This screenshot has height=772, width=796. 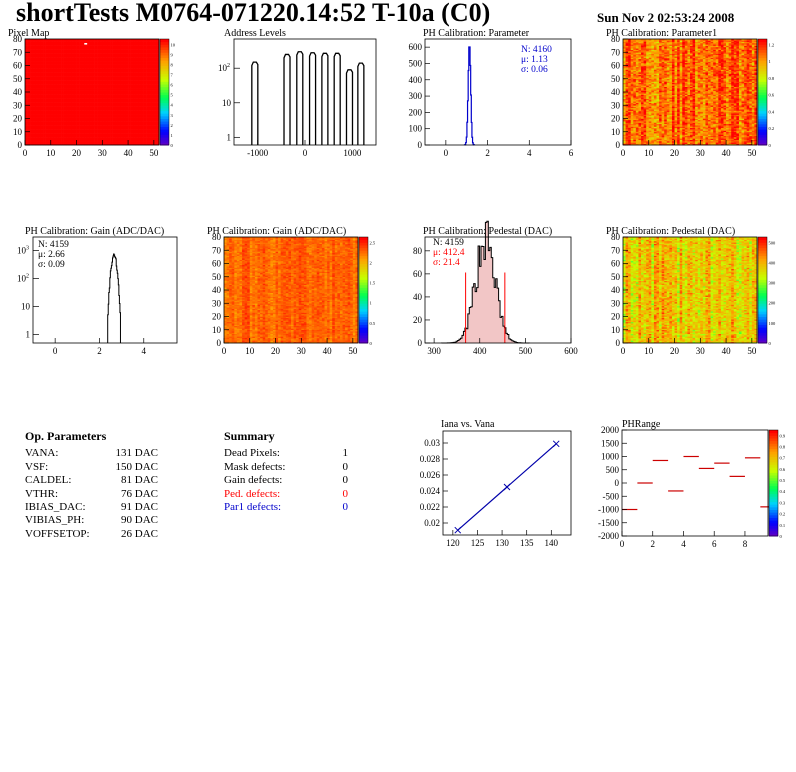 I want to click on colorbar-frame, so click(x=164, y=92).